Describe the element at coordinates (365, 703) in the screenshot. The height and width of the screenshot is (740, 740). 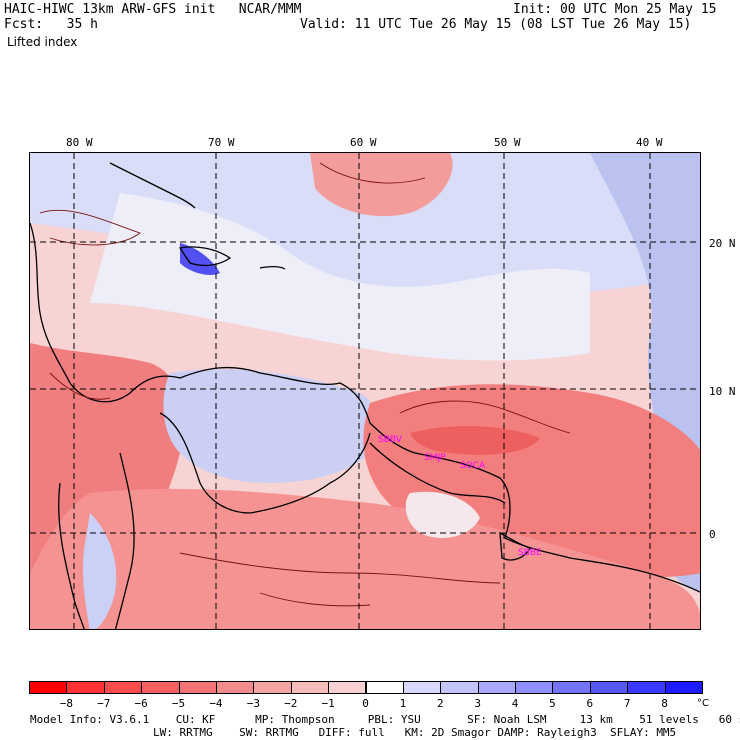
I see `colorbar-tick-label: 0` at that location.